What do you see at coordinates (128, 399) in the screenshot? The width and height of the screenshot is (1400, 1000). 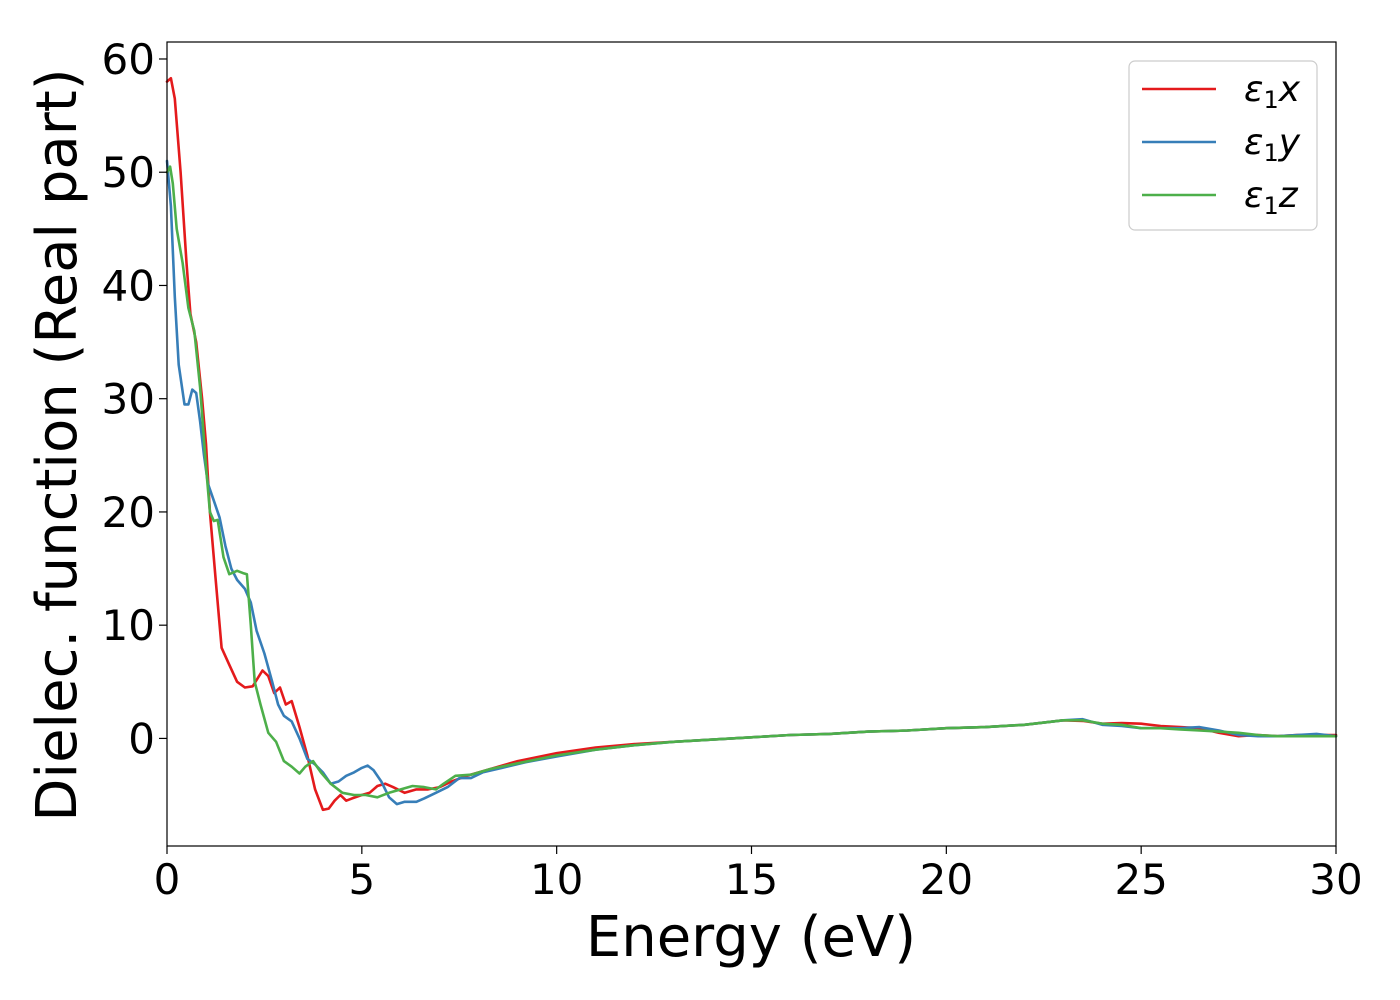 I see `y-tick-label: 30` at bounding box center [128, 399].